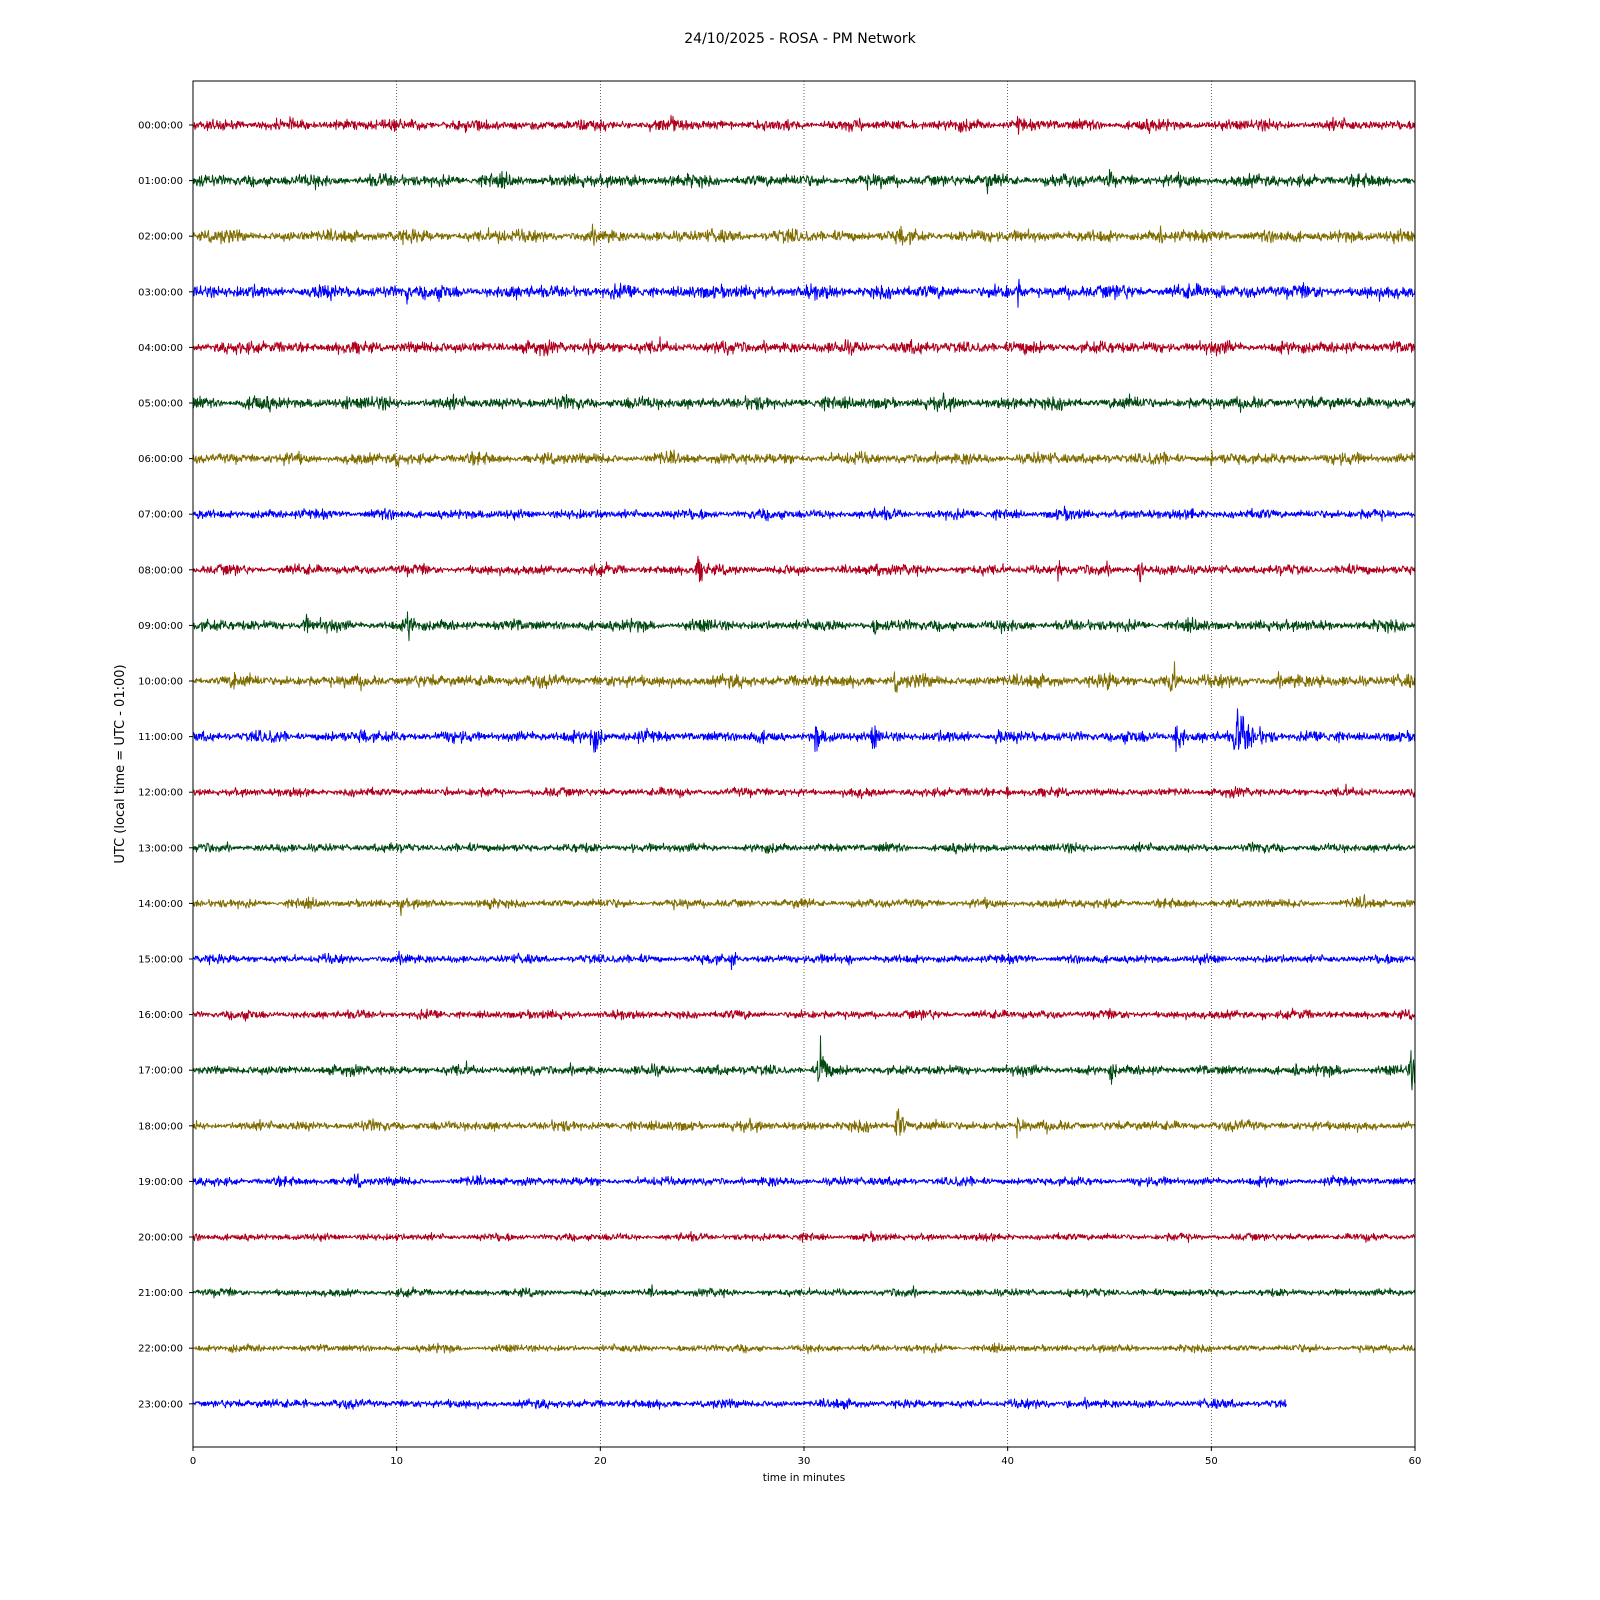 Image resolution: width=1600 pixels, height=1600 pixels. I want to click on y-tick-label-19-00-00: 19:00:00, so click(160, 1182).